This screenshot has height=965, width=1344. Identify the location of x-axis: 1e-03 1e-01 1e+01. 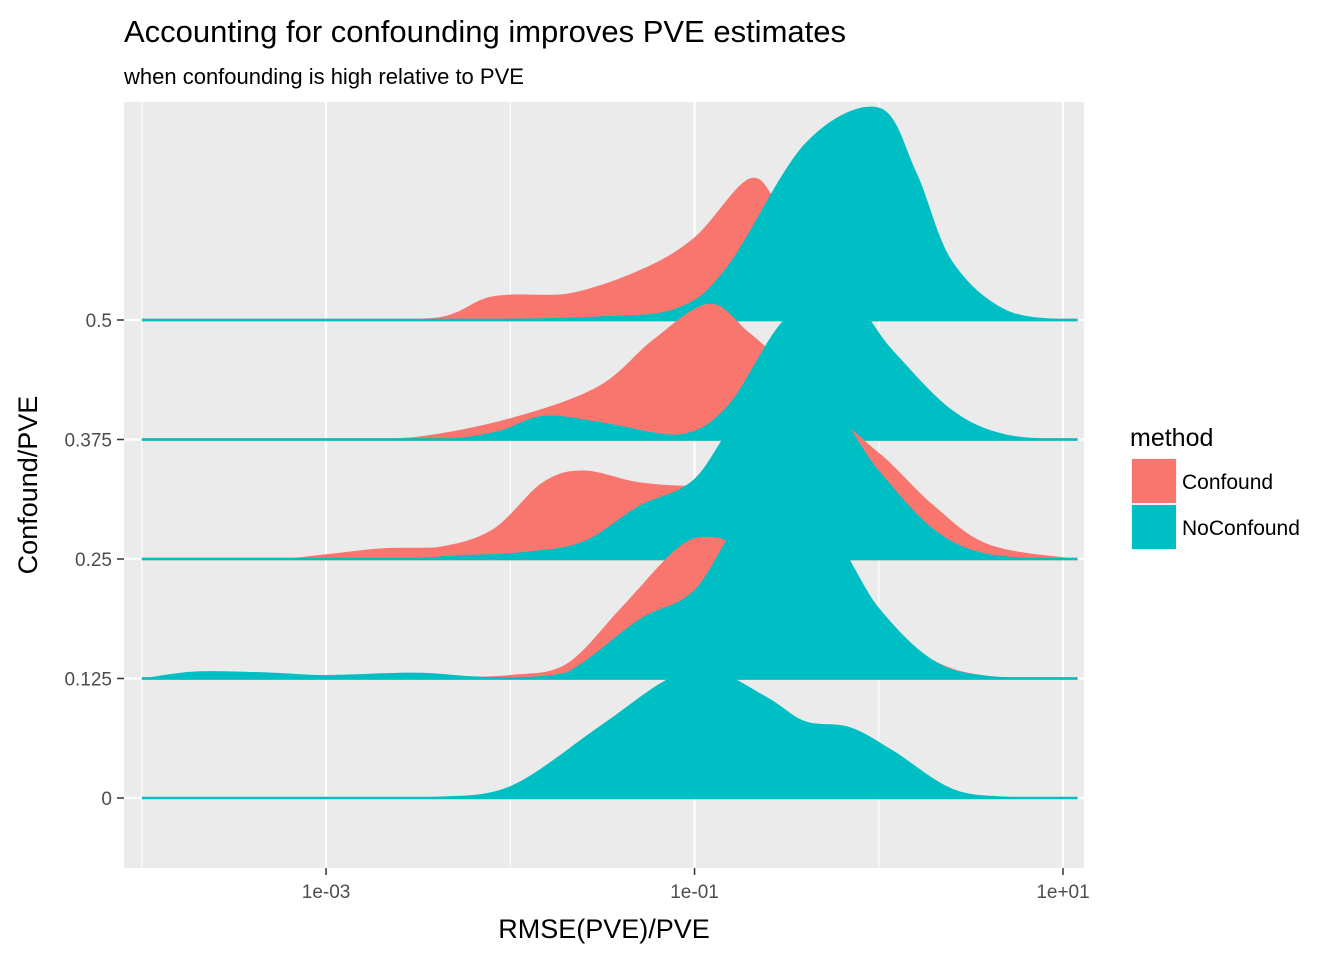
(696, 885).